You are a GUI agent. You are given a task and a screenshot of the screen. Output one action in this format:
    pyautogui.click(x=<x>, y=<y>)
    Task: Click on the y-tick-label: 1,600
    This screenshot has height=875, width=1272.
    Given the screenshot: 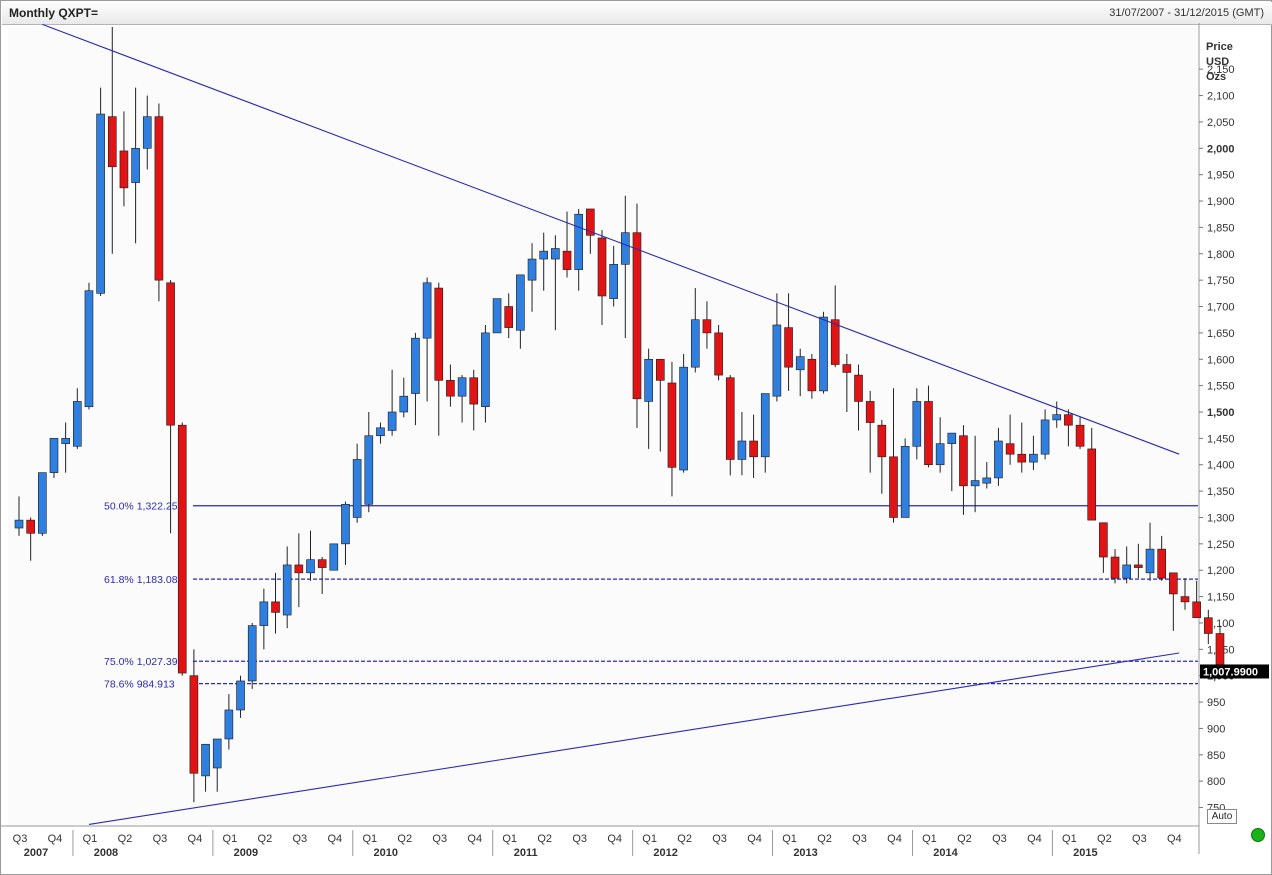 What is the action you would take?
    pyautogui.click(x=1221, y=360)
    